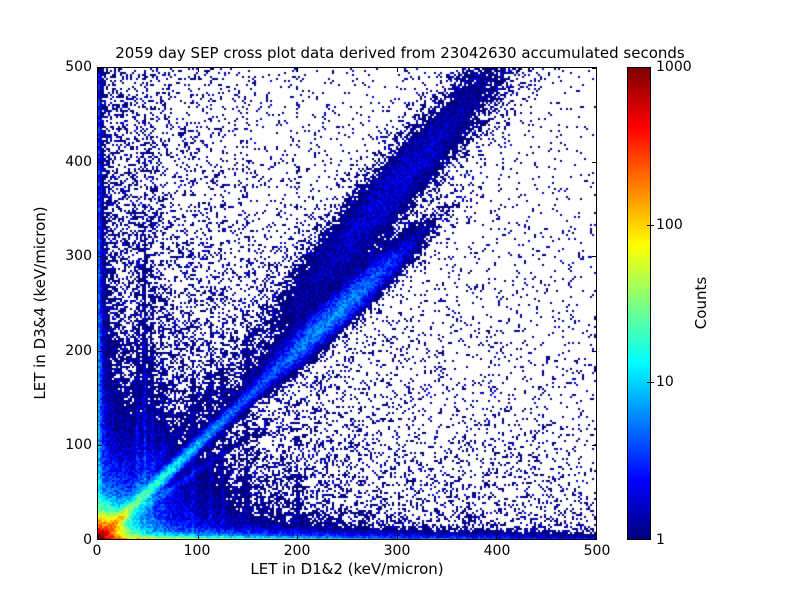 This screenshot has height=600, width=800. What do you see at coordinates (78, 350) in the screenshot?
I see `y-tick-label: 200` at bounding box center [78, 350].